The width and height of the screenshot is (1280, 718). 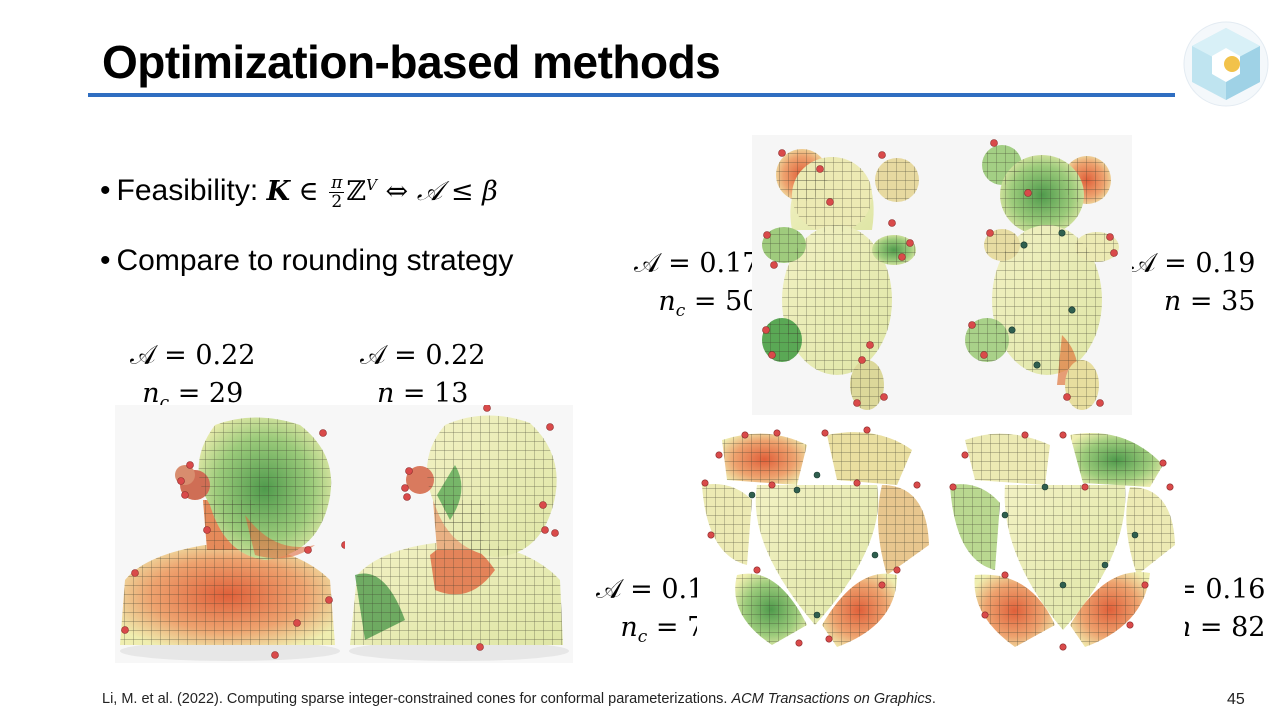 I want to click on page-number: 45, so click(x=1236, y=699).